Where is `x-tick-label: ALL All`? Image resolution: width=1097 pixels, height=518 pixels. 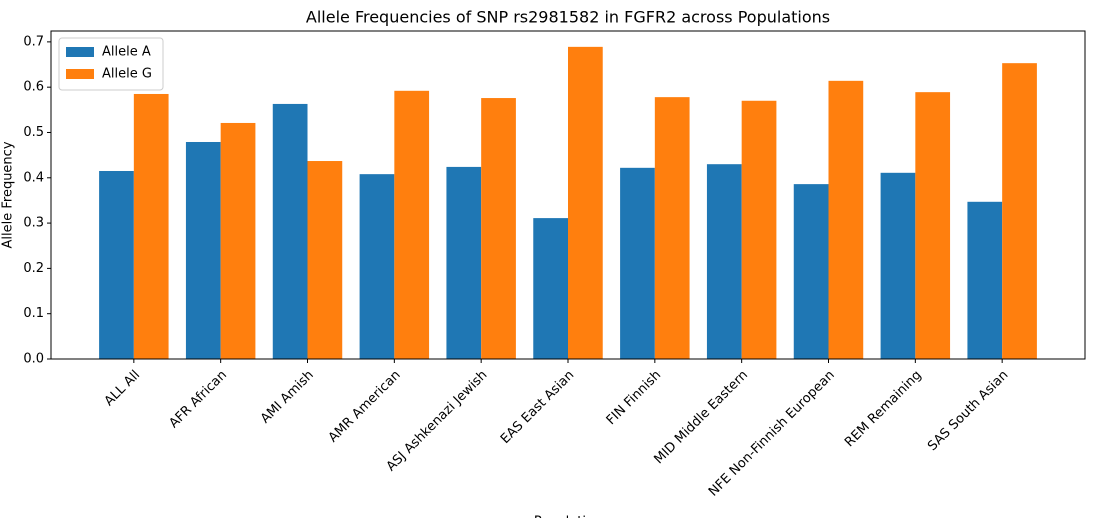 x-tick-label: ALL All is located at coordinates (122, 388).